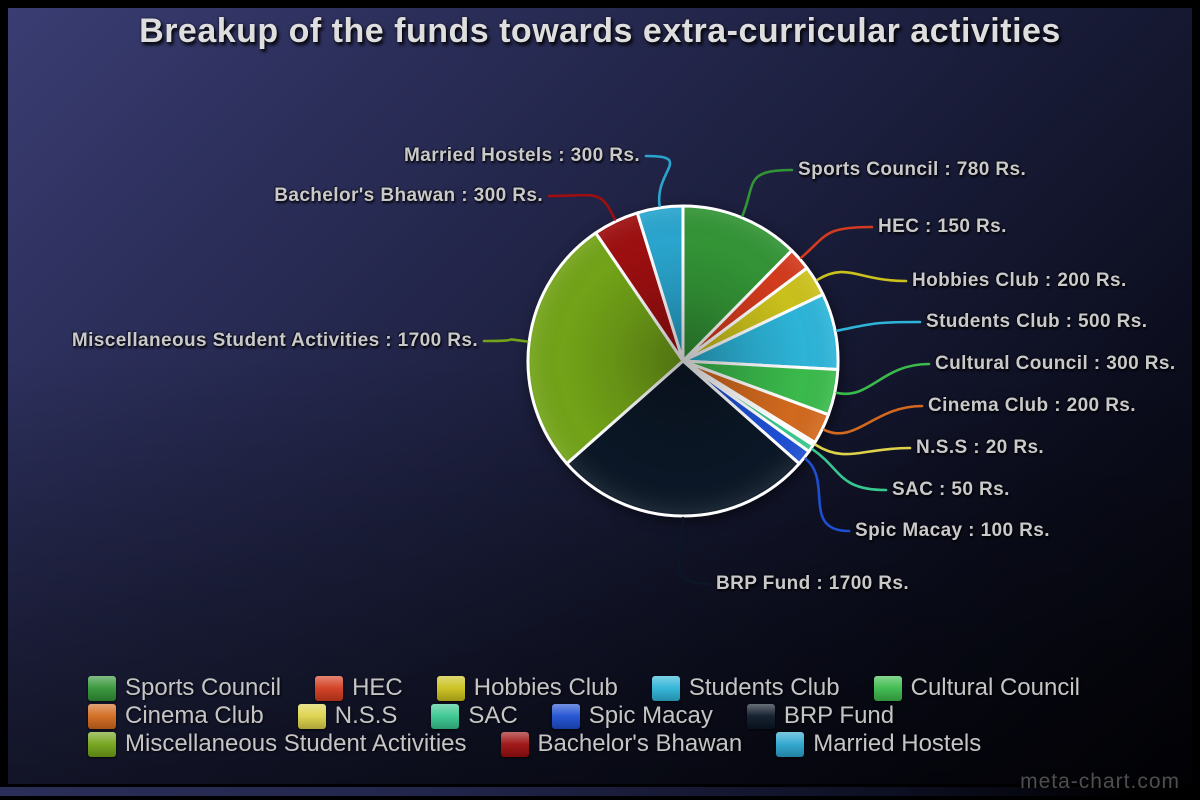 The width and height of the screenshot is (1200, 800). I want to click on legend-label: Cultural Council, so click(995, 687).